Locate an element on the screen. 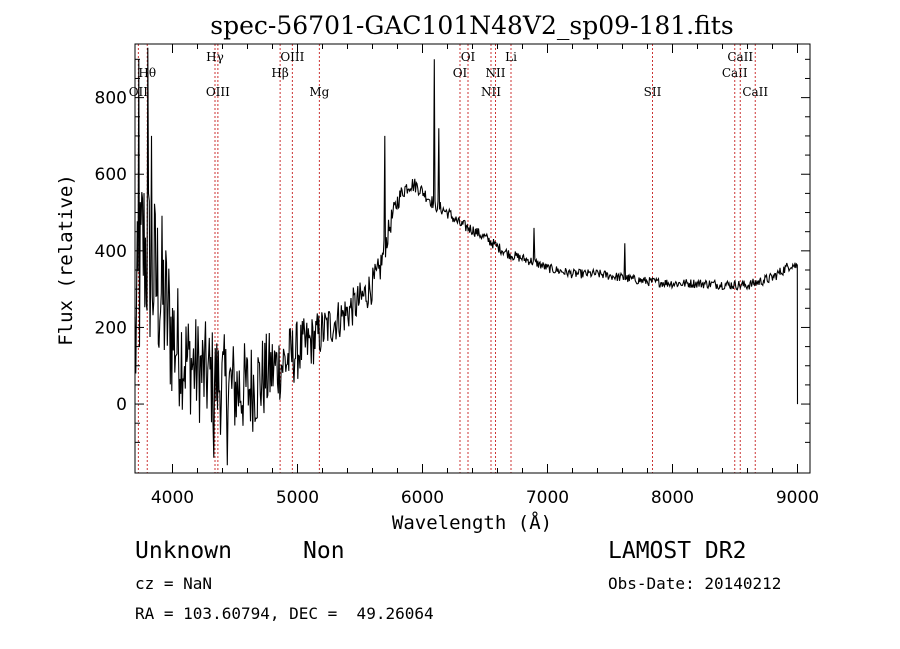 The width and height of the screenshot is (900, 649). coordinates: RA = 103.60794, DEC = 49.26064 is located at coordinates (284, 613).